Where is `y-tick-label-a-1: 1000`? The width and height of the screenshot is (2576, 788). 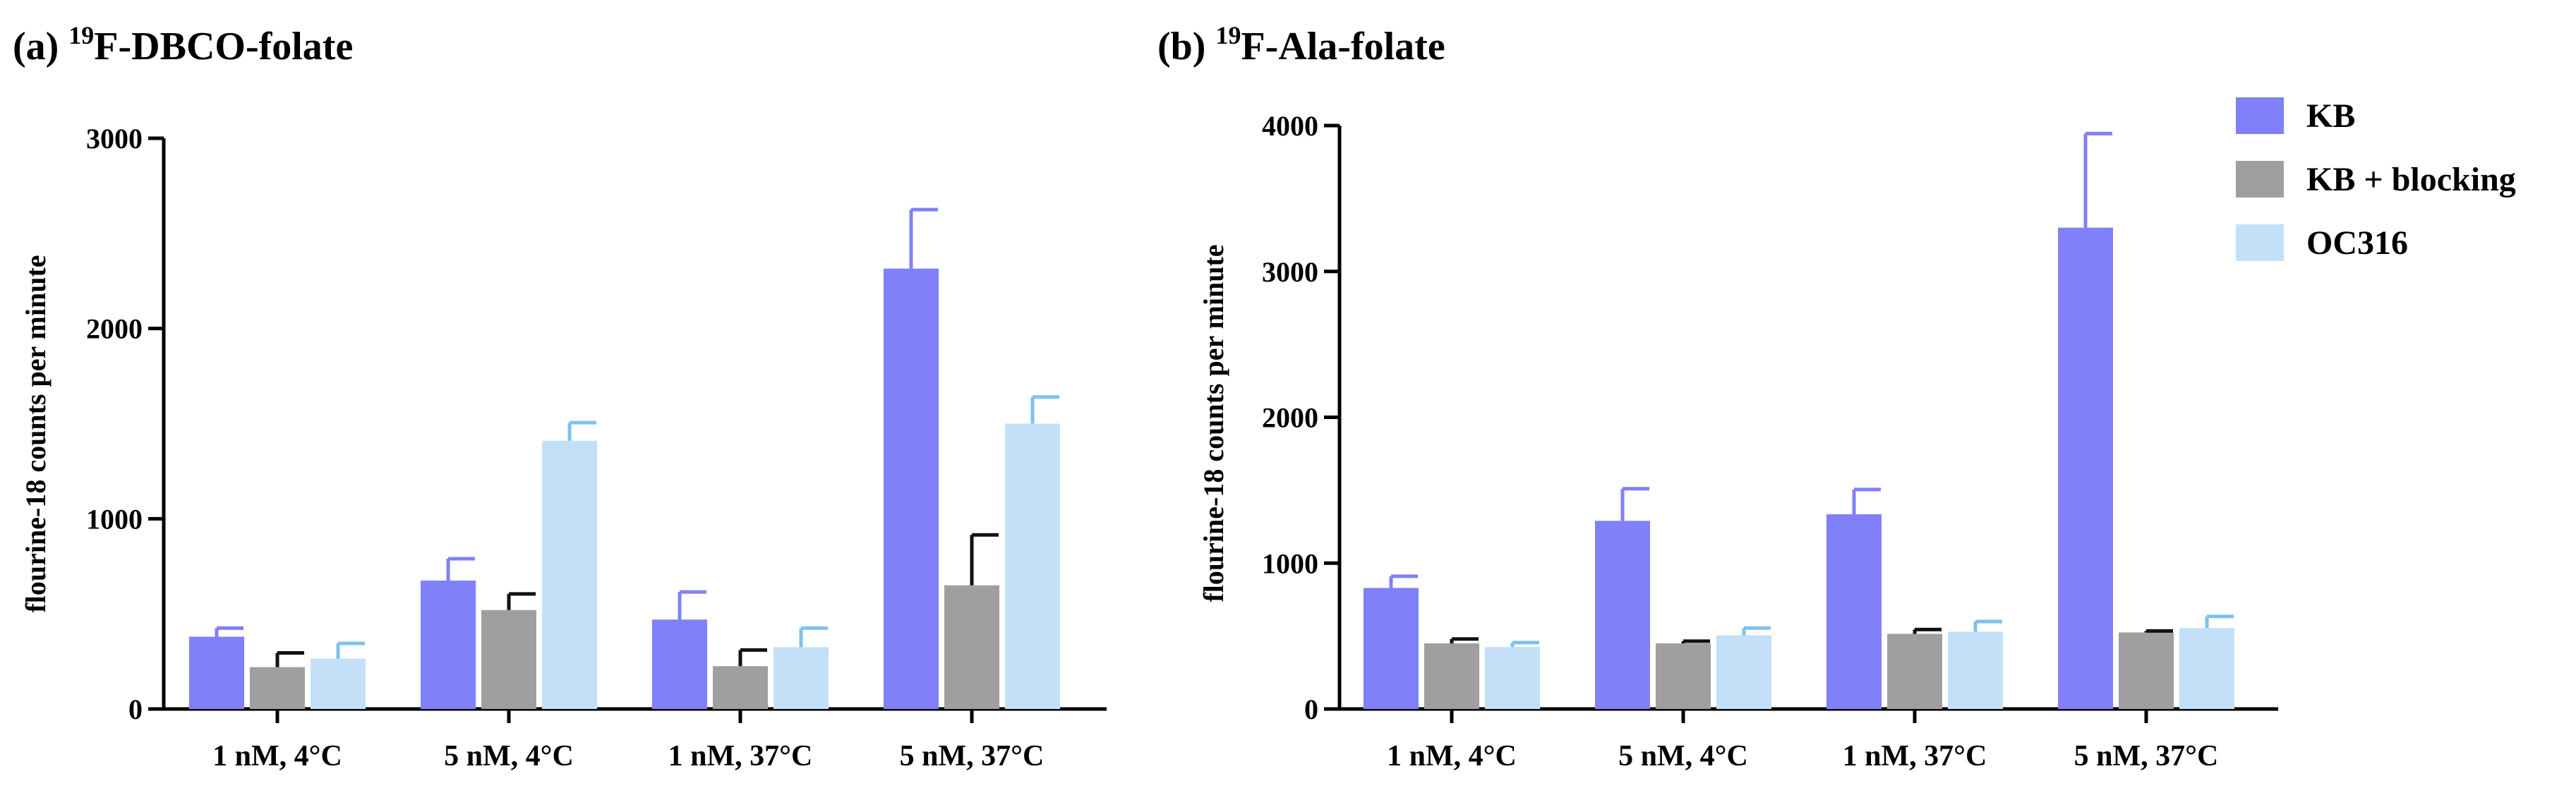
y-tick-label-a-1: 1000 is located at coordinates (114, 519).